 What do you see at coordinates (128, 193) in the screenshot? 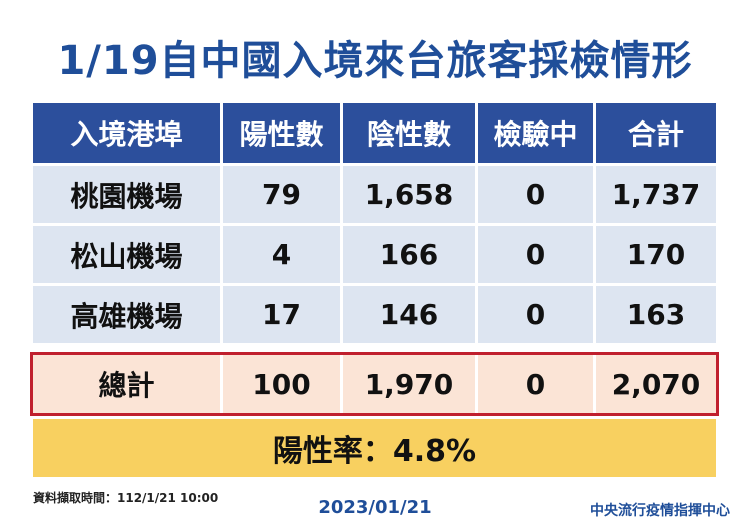
I see `table-cell: 桃園機場` at bounding box center [128, 193].